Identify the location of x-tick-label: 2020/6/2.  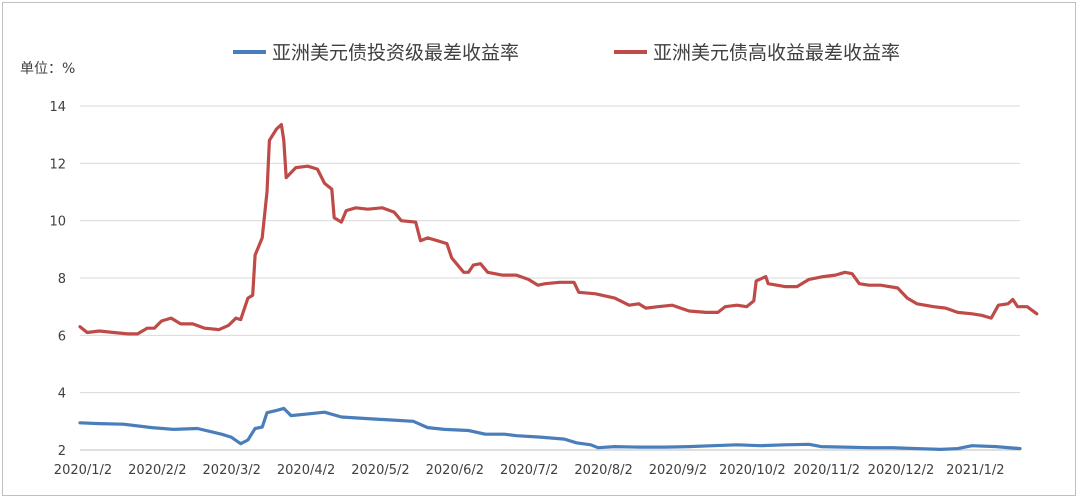
(455, 470).